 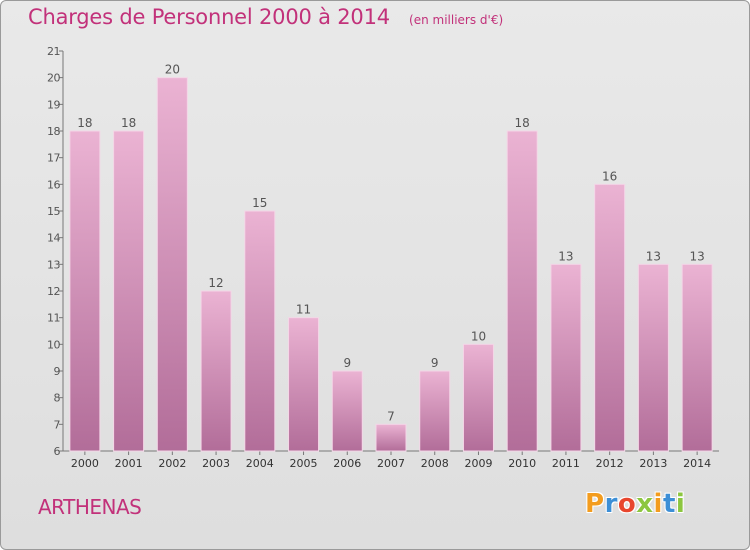 What do you see at coordinates (347, 463) in the screenshot?
I see `x-tick-label: 2006` at bounding box center [347, 463].